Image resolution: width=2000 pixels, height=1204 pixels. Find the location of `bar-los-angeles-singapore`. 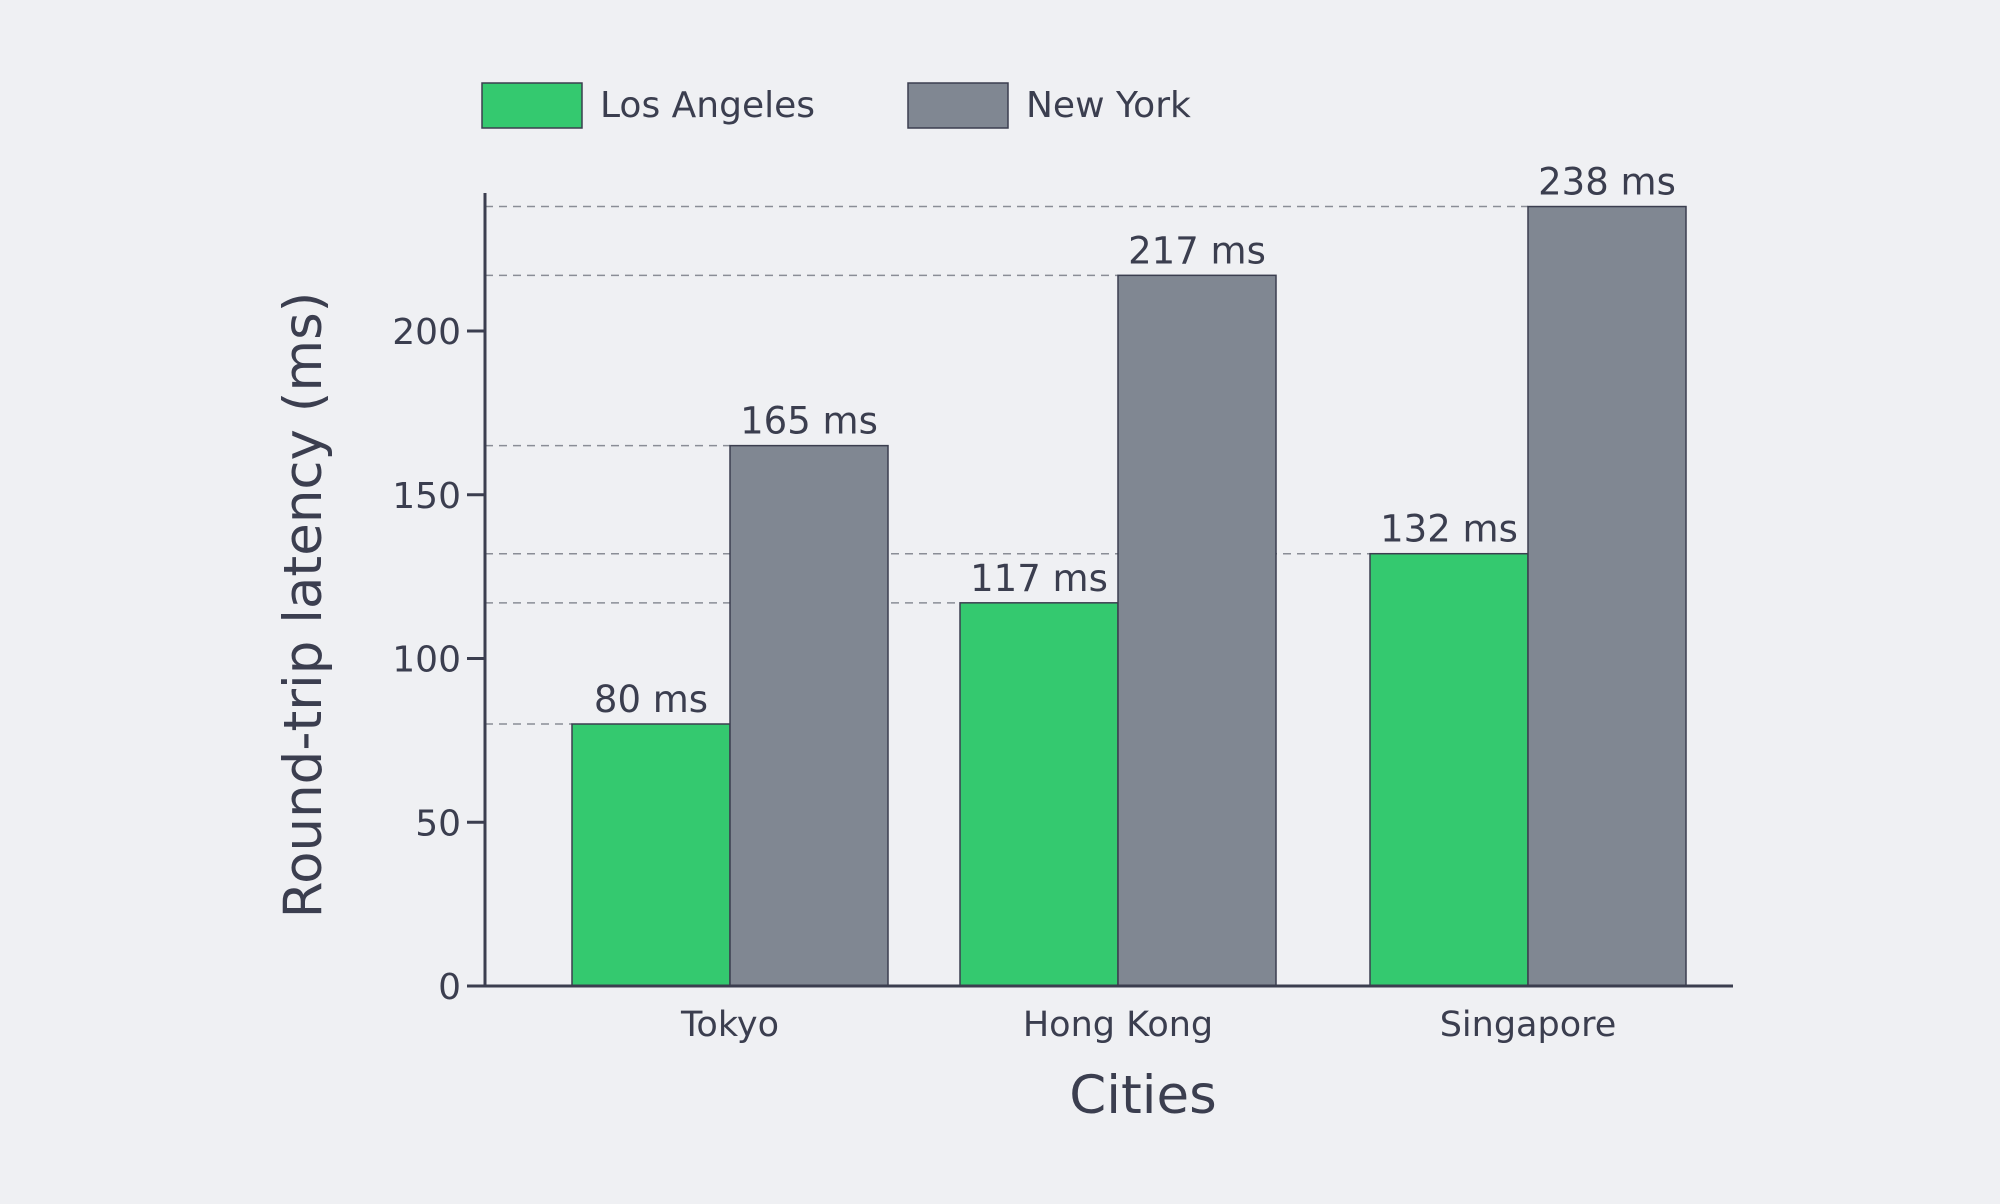

bar-los-angeles-singapore is located at coordinates (1449, 769).